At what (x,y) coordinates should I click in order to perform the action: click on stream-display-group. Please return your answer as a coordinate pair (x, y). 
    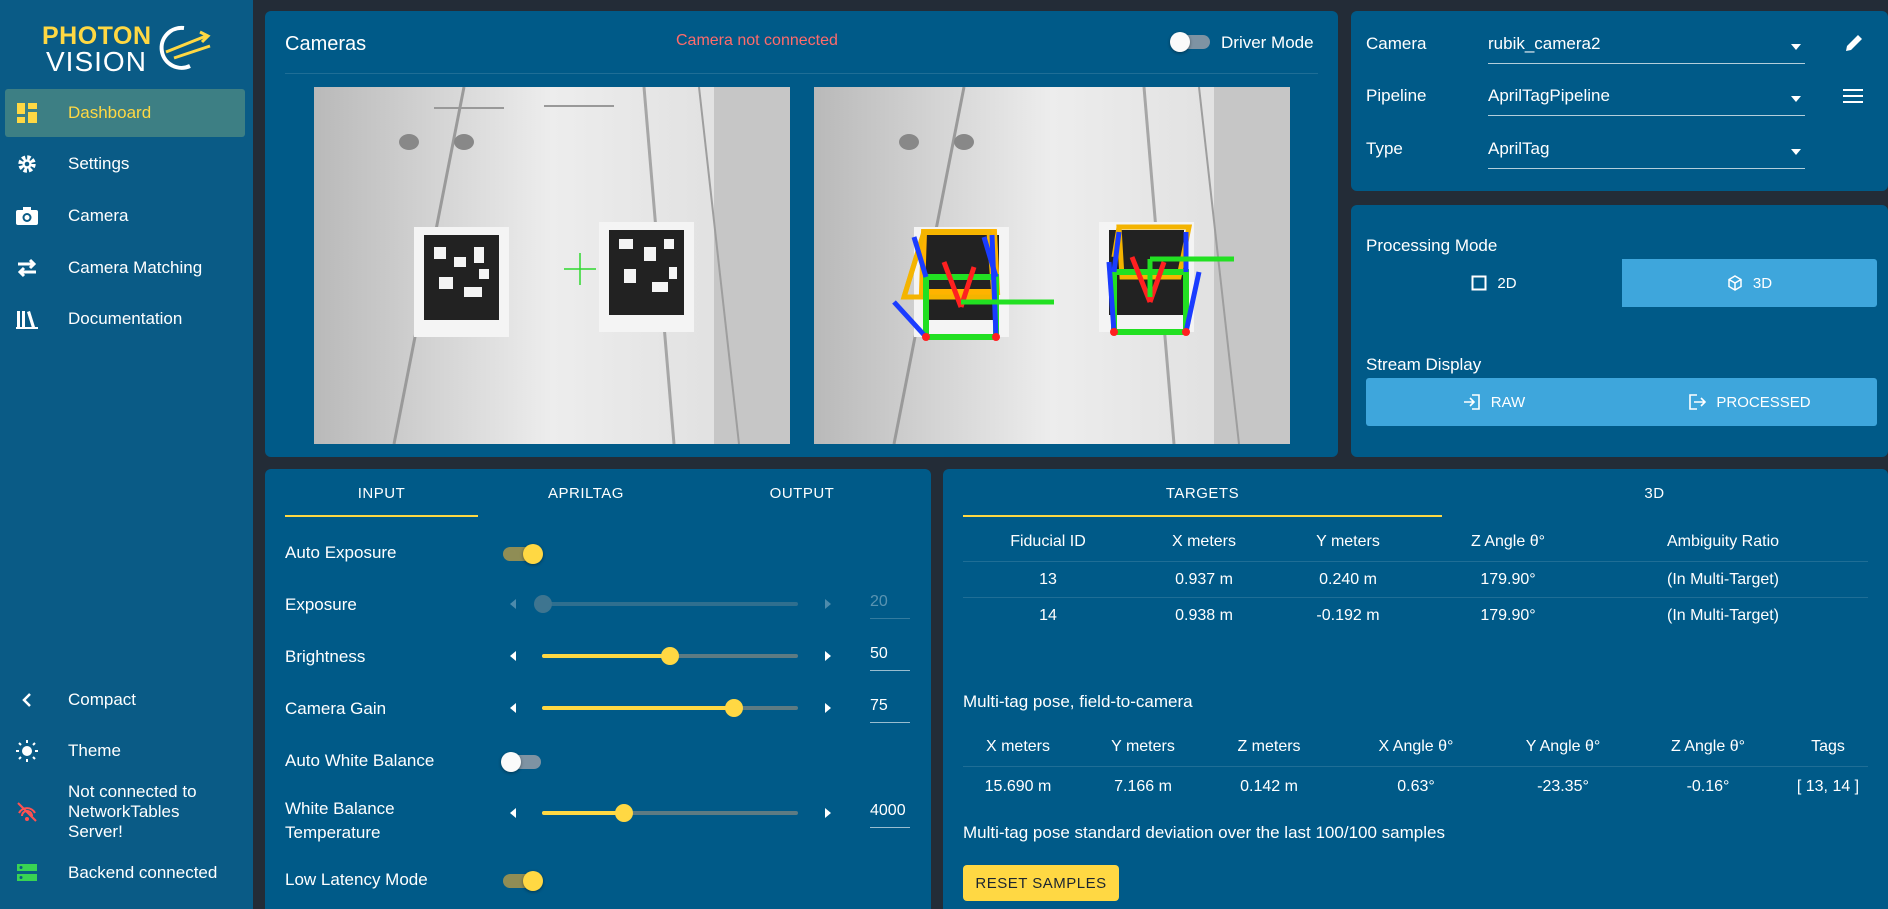
    Looking at the image, I should click on (1621, 402).